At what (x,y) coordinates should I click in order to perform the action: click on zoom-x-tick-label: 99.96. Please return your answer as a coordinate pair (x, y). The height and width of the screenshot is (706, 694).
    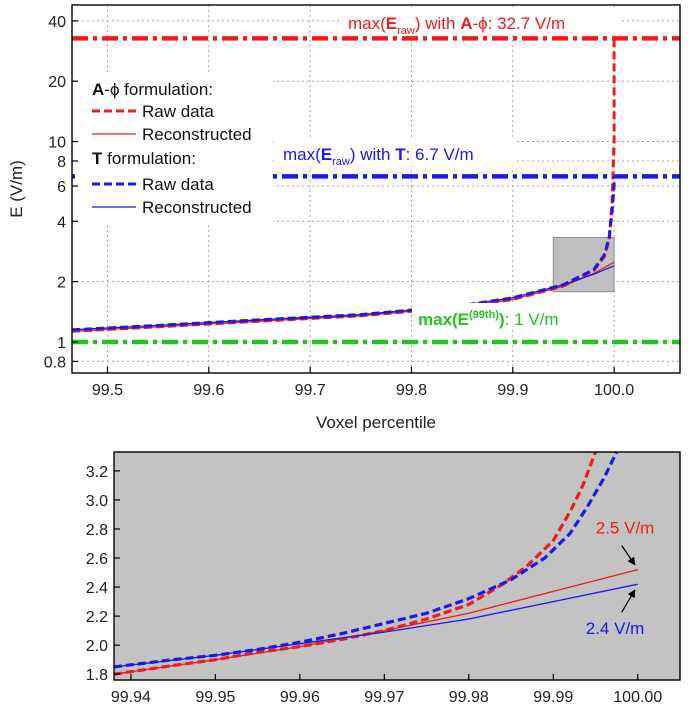
    Looking at the image, I should click on (300, 697).